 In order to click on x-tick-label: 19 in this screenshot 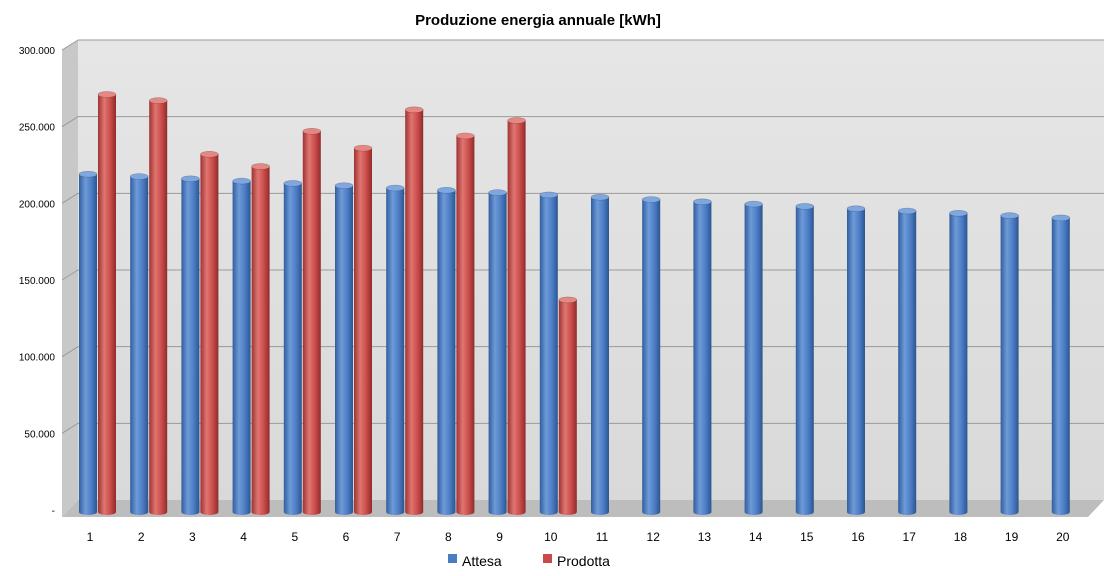, I will do `click(1012, 537)`.